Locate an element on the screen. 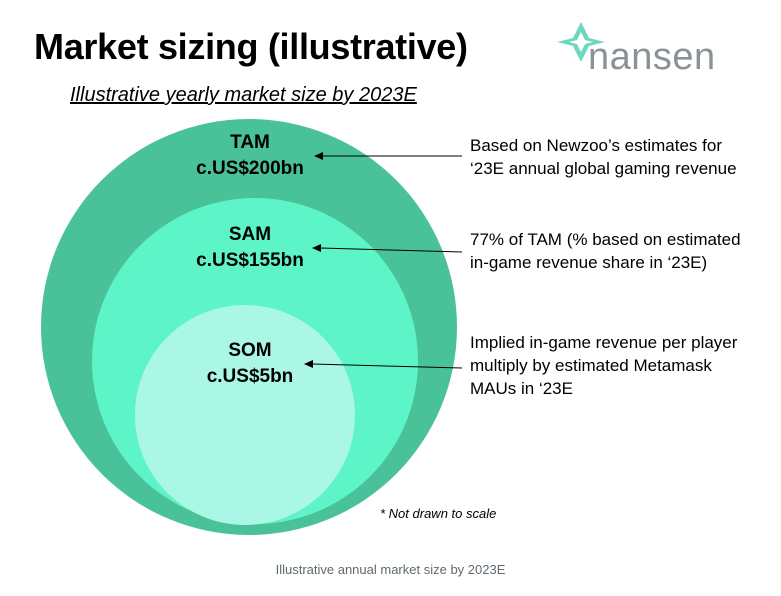 This screenshot has height=596, width=781. tam-name: TAM is located at coordinates (250, 142).